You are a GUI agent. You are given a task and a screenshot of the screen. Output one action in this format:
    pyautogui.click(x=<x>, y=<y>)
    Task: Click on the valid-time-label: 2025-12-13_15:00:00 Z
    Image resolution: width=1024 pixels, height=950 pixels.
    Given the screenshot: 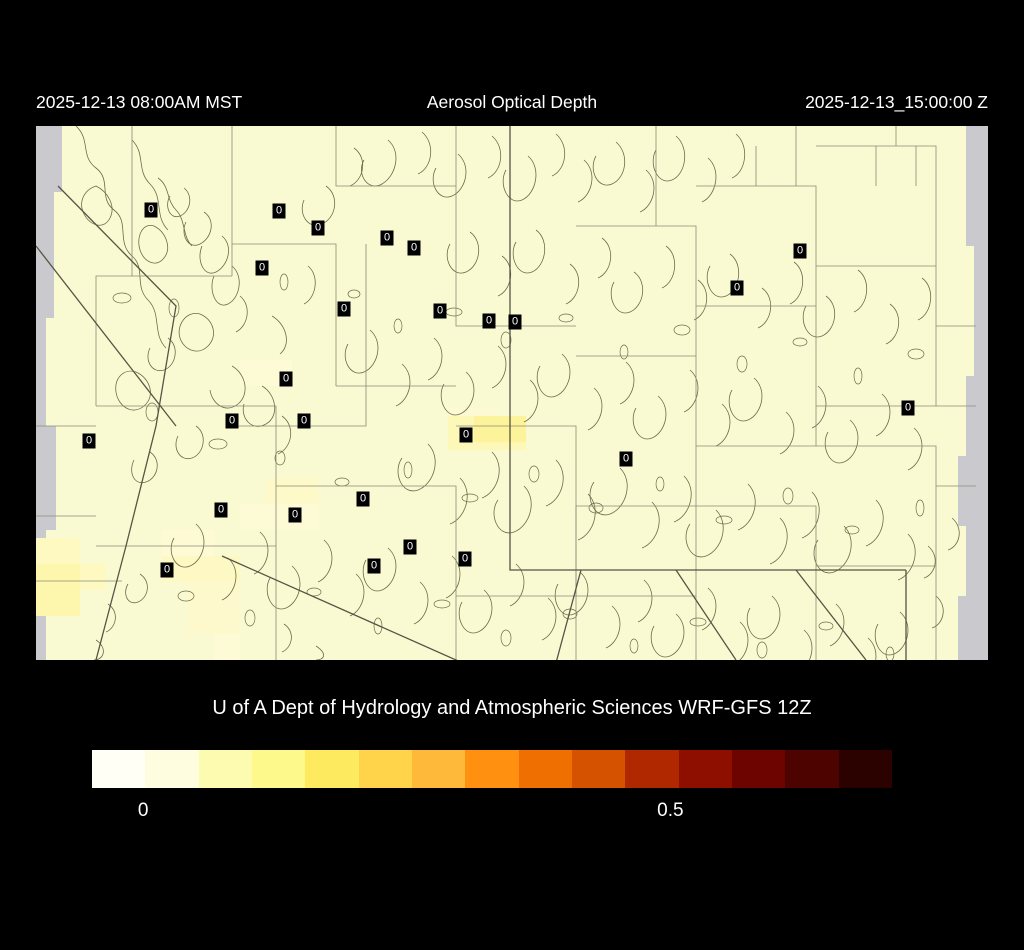 What is the action you would take?
    pyautogui.click(x=896, y=102)
    